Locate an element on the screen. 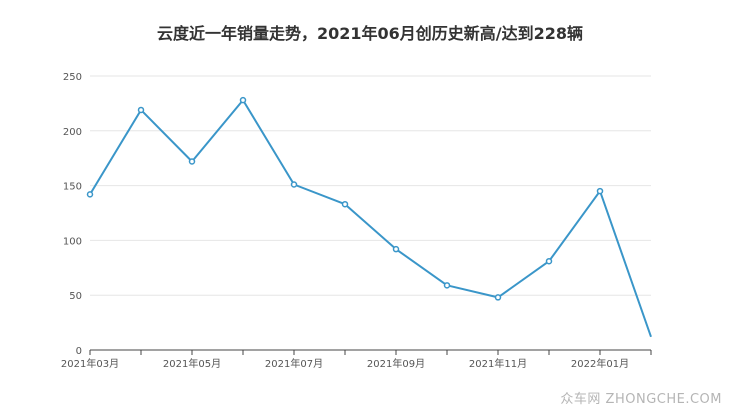 This screenshot has height=417, width=740. y-tick-label: 250 is located at coordinates (72, 77).